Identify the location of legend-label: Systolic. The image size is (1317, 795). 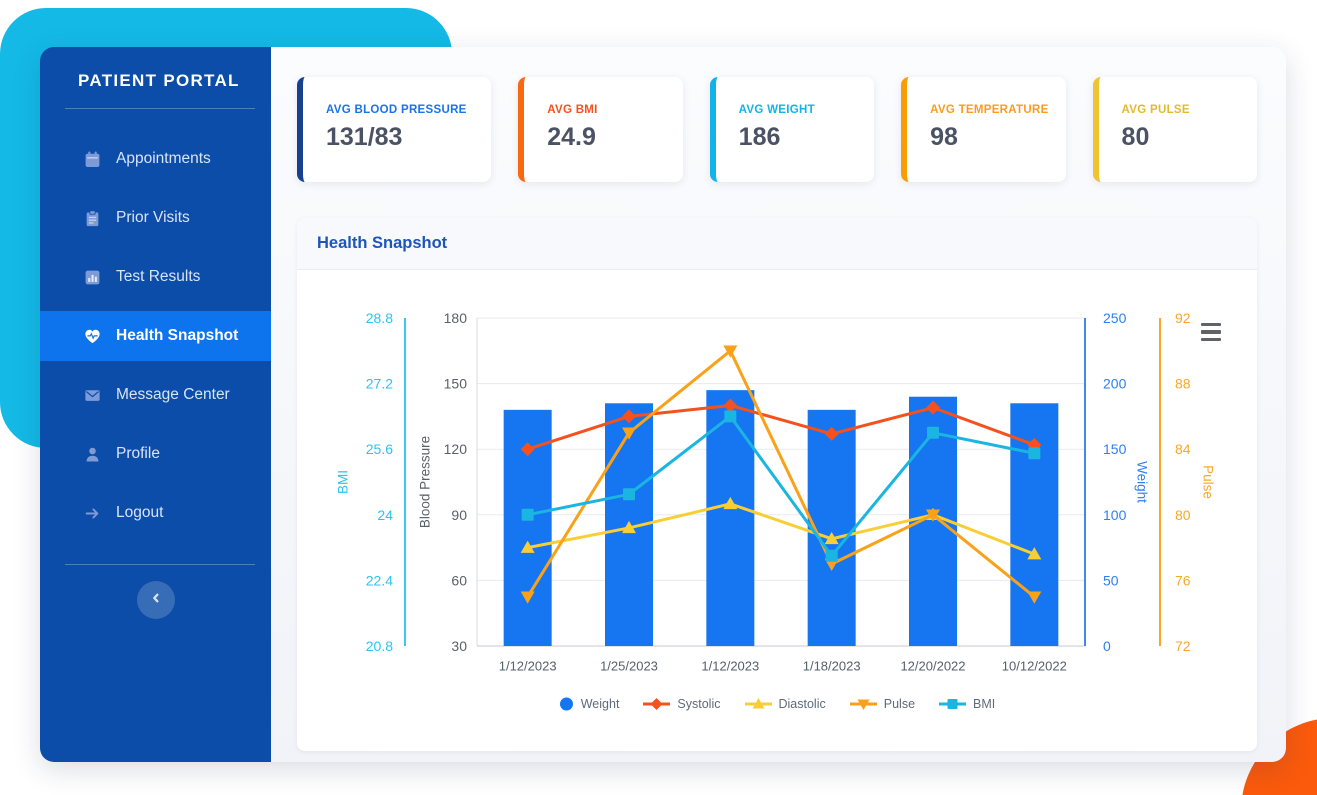
(699, 704).